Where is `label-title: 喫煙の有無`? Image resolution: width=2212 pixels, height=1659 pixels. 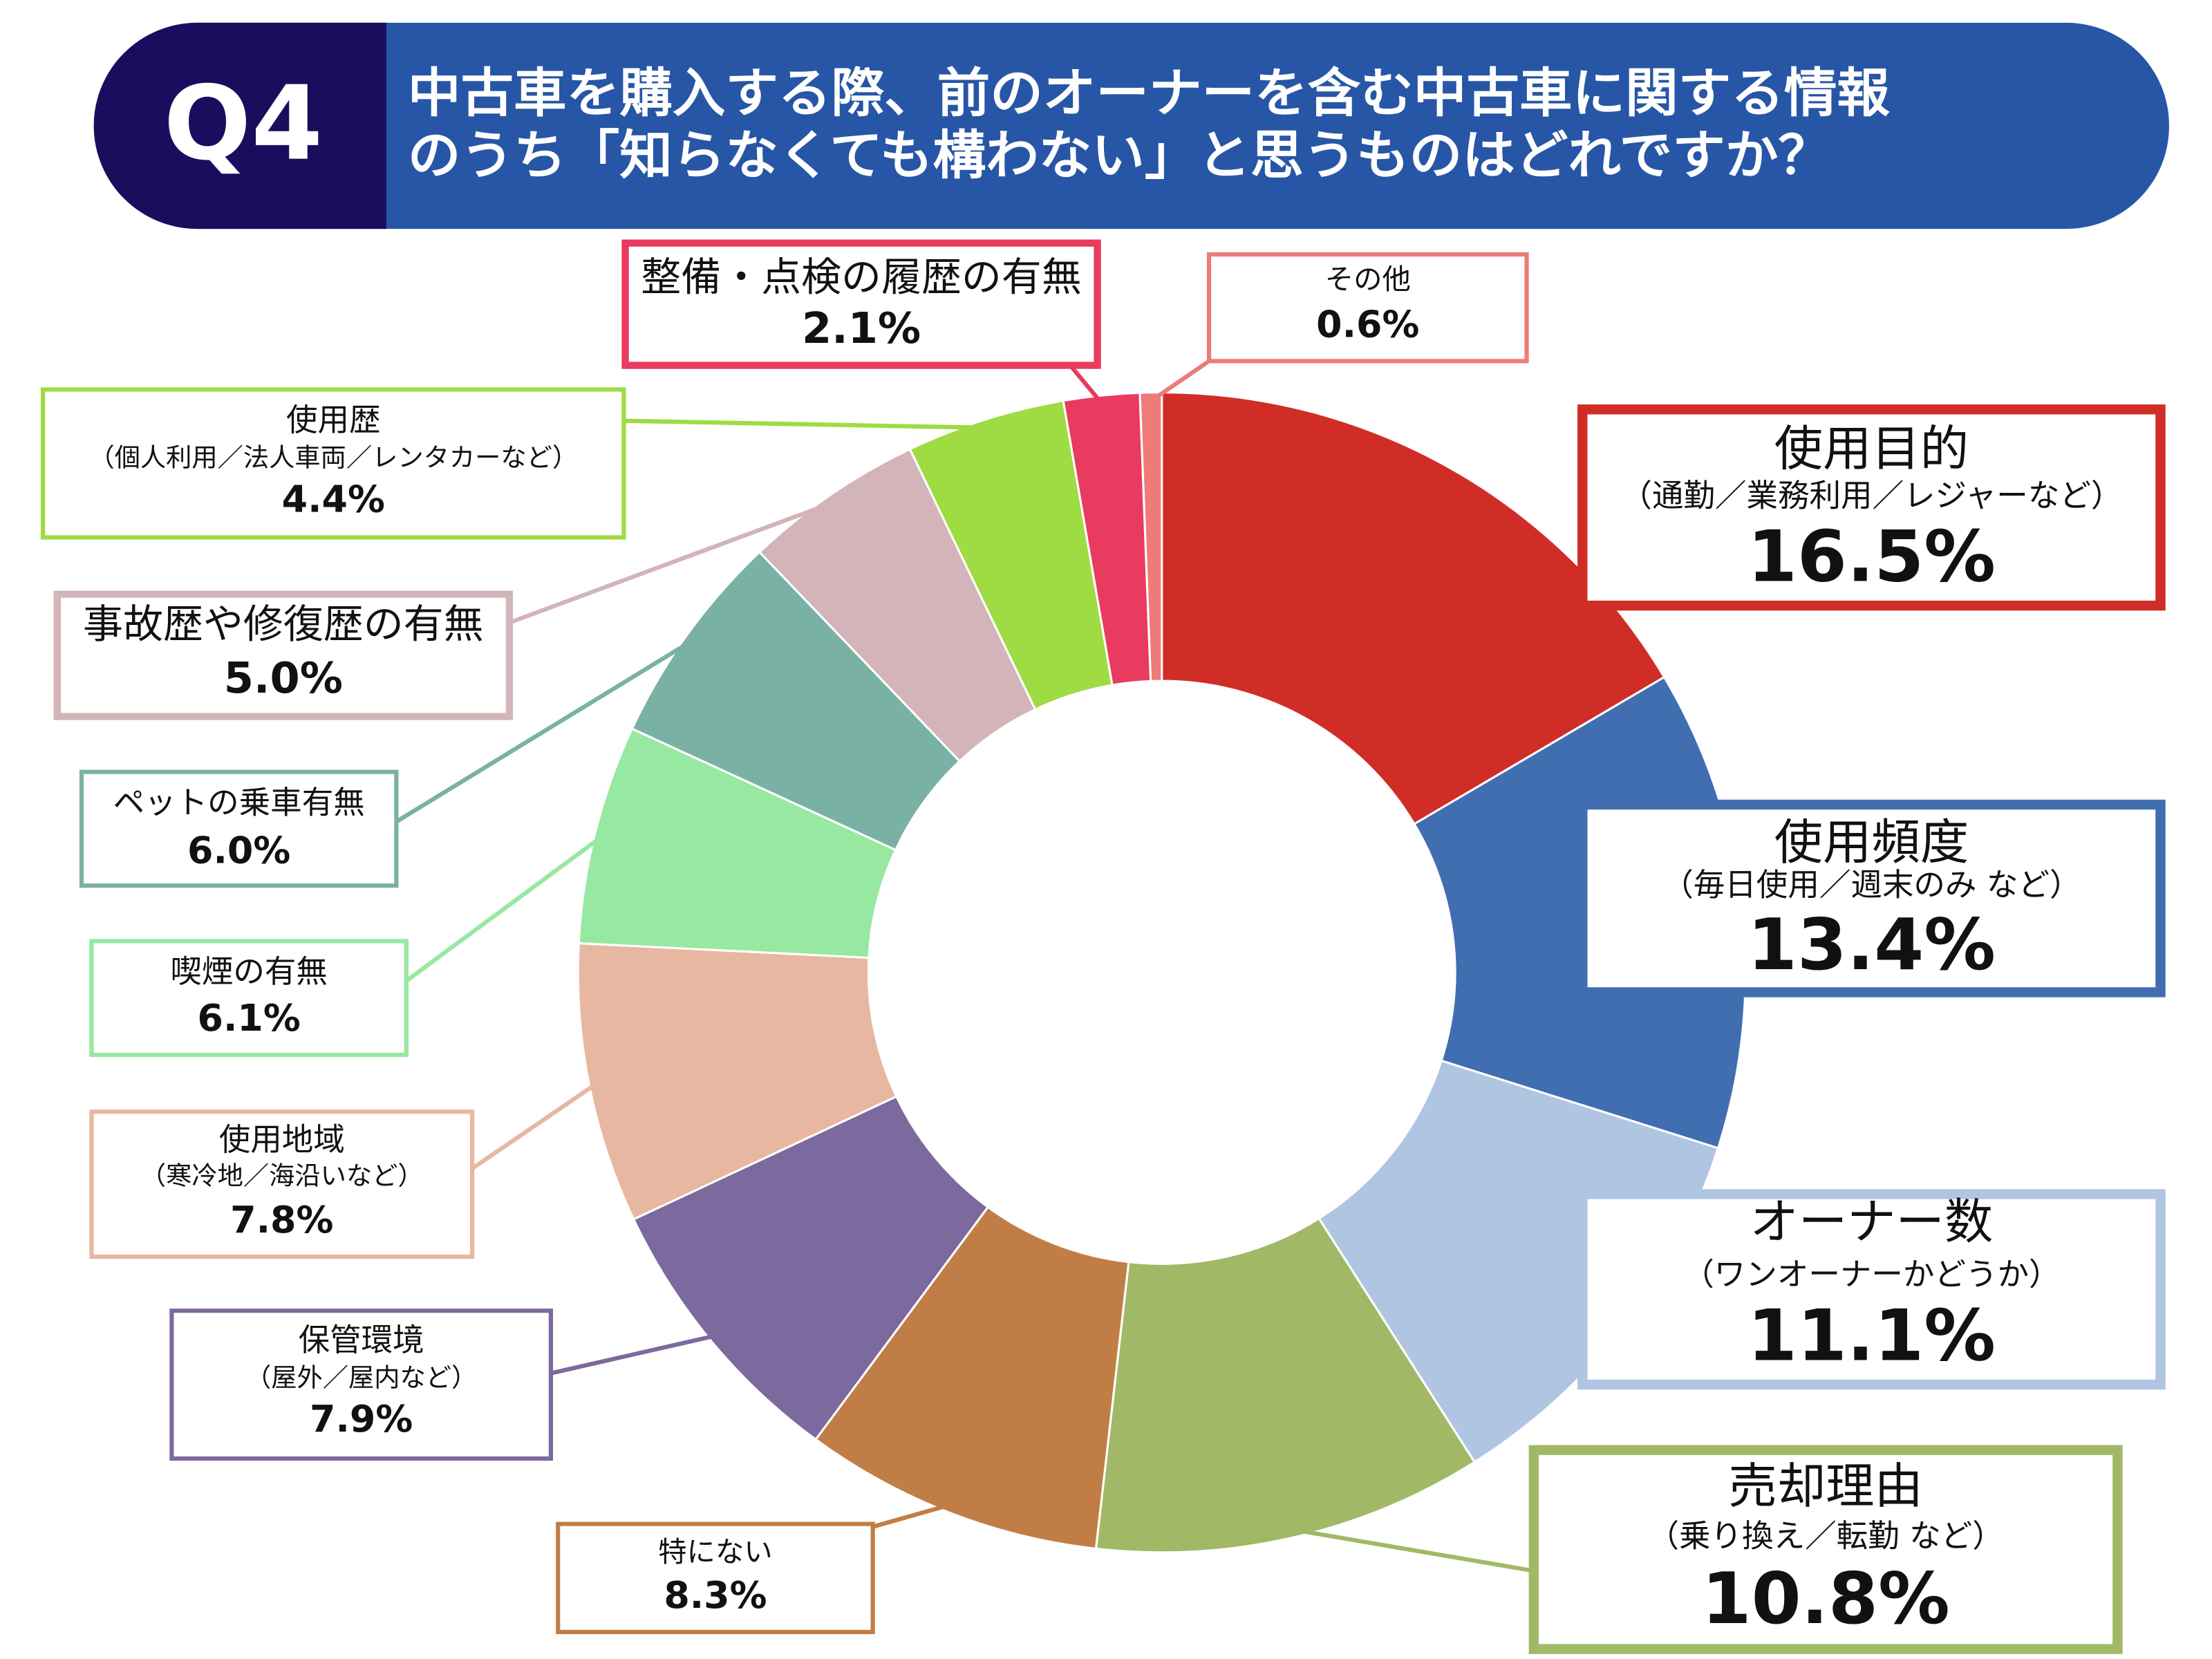
label-title: 喫煙の有無 is located at coordinates (249, 971).